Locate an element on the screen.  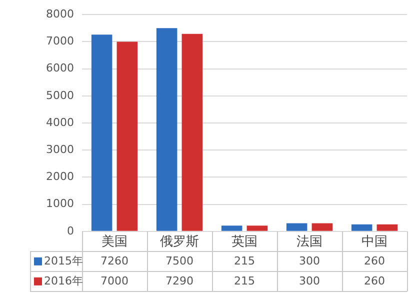
legend-label: 2015年 is located at coordinates (63, 261).